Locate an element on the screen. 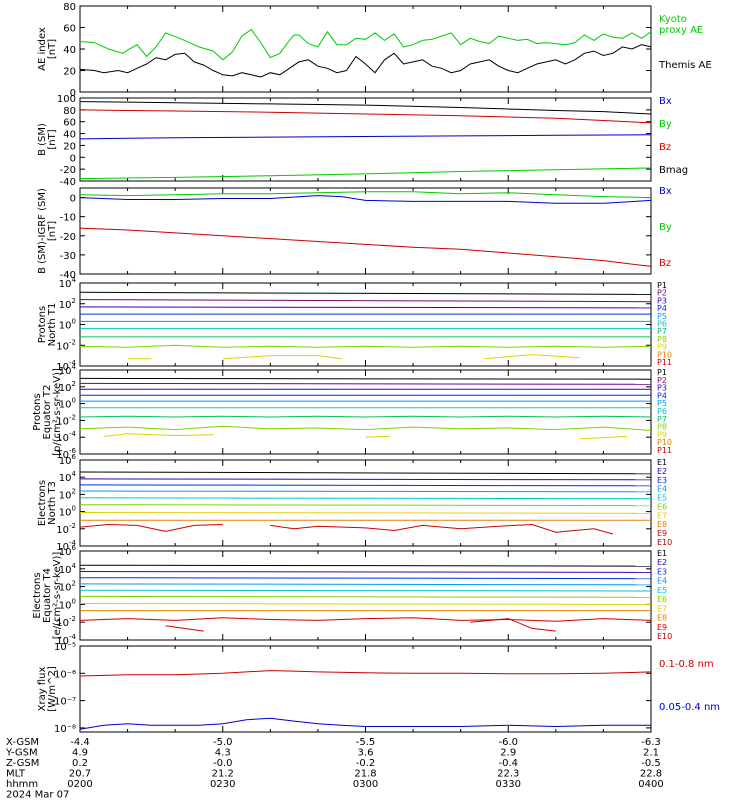 The image size is (750, 800). series-0-05-0-4-nm is located at coordinates (365, 723).